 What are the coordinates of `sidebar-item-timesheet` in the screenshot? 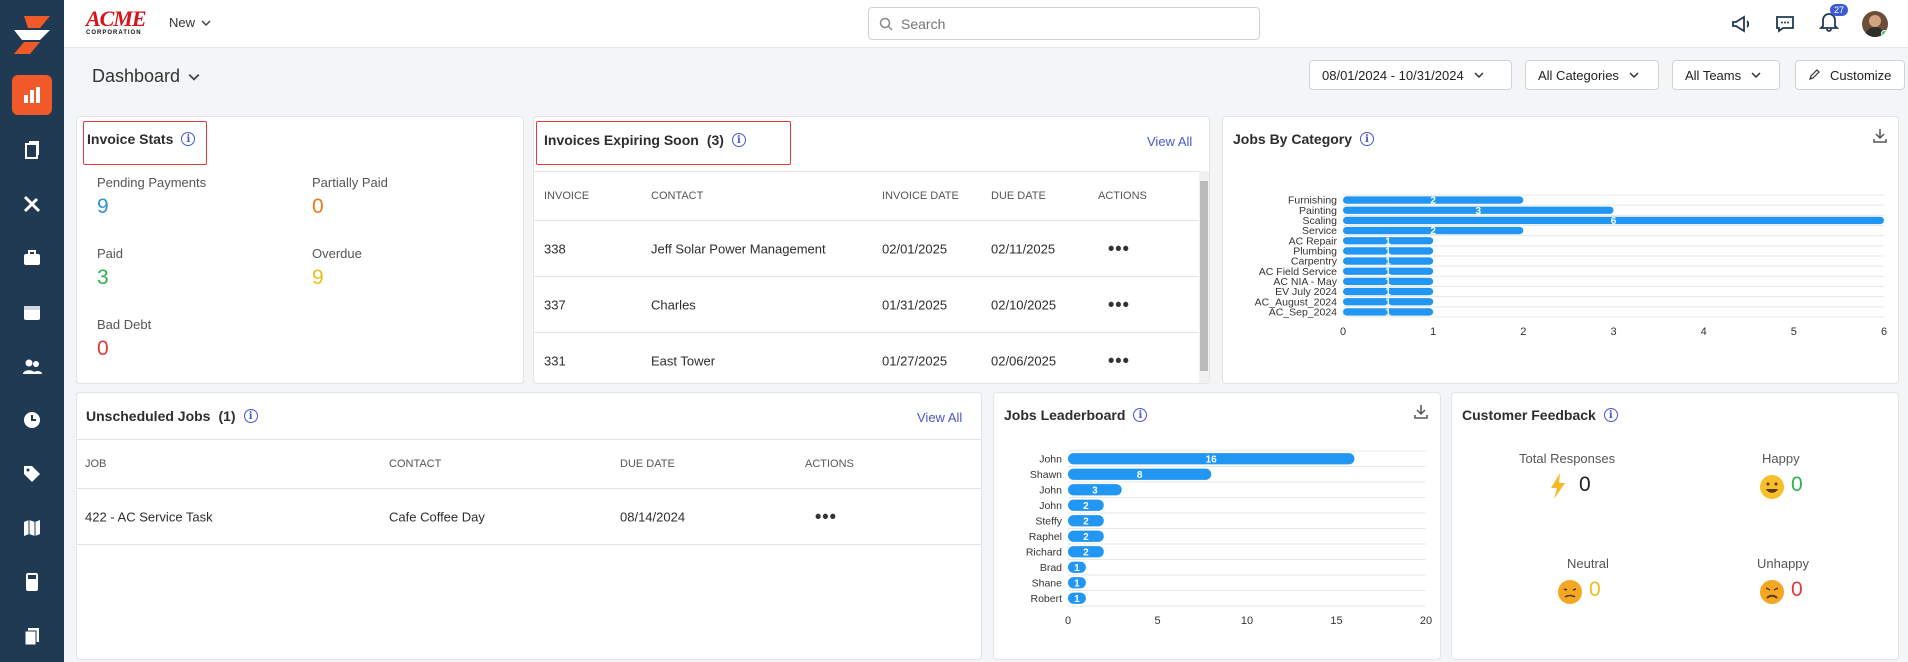 It's located at (32, 420).